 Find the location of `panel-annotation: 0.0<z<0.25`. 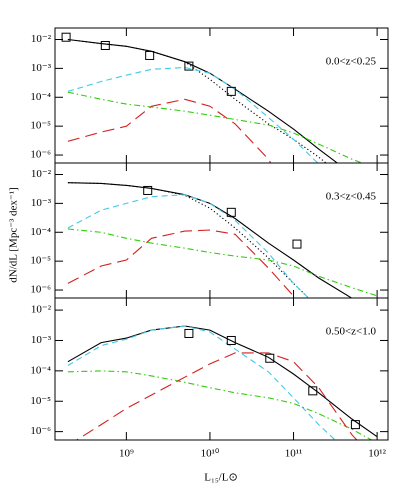

panel-annotation: 0.0<z<0.25 is located at coordinates (351, 62).